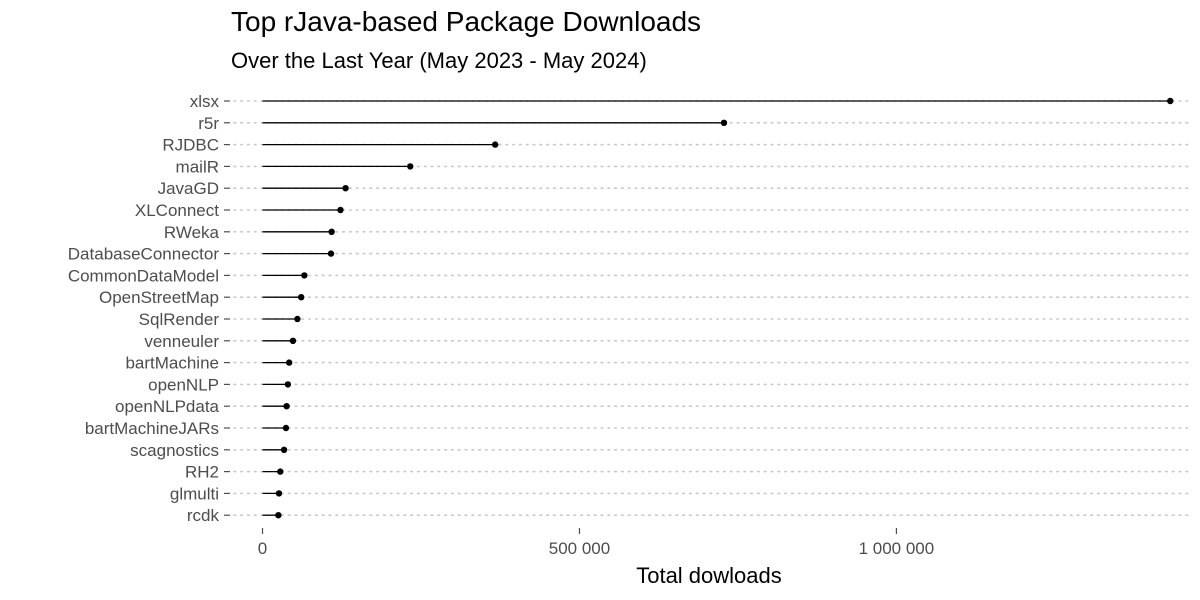  What do you see at coordinates (286, 428) in the screenshot?
I see `point-bartmachinejars` at bounding box center [286, 428].